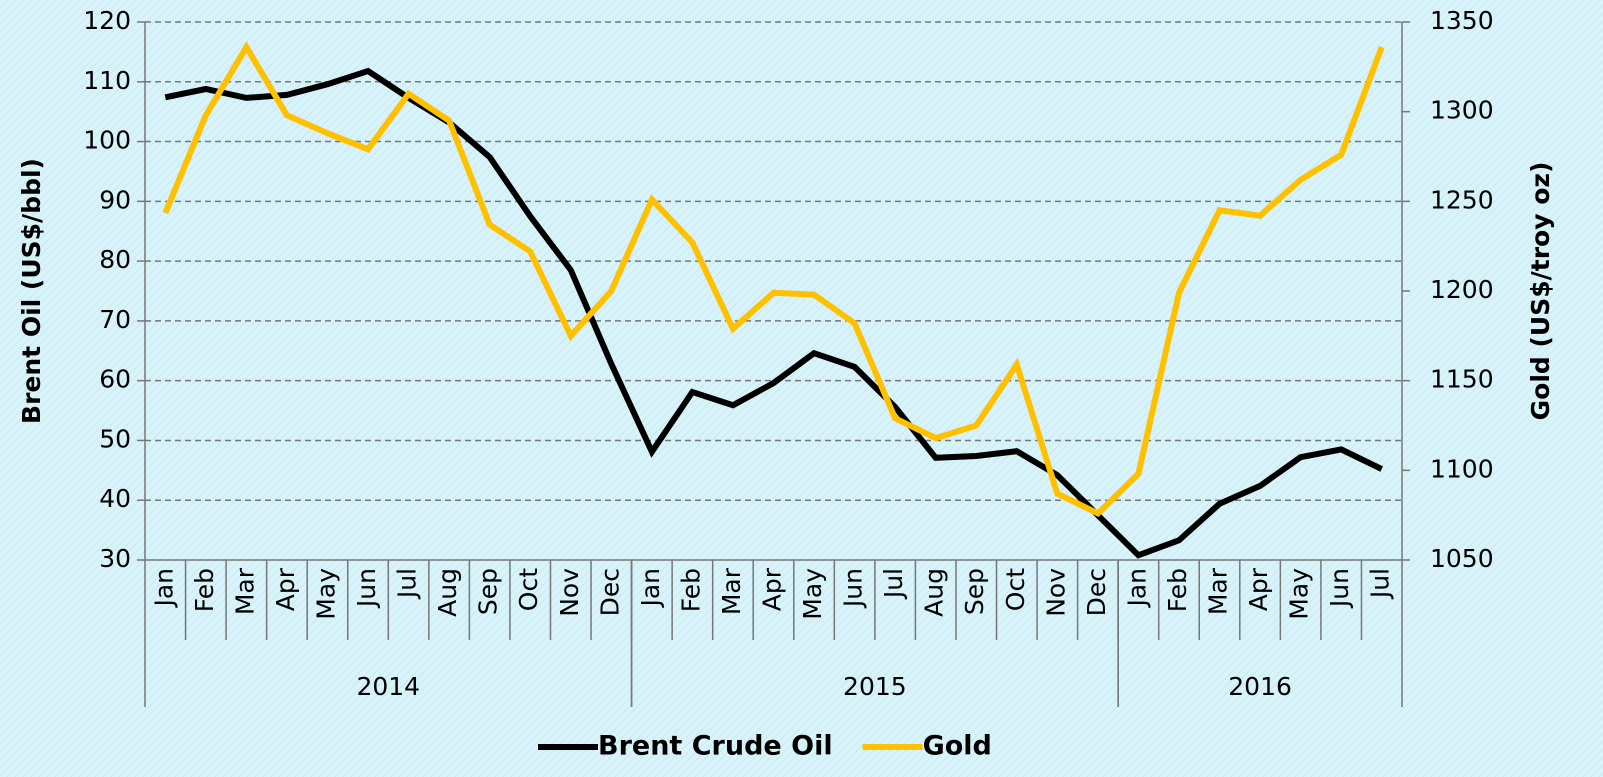 The width and height of the screenshot is (1603, 777). What do you see at coordinates (1462, 558) in the screenshot?
I see `y2-tick-label: 1050` at bounding box center [1462, 558].